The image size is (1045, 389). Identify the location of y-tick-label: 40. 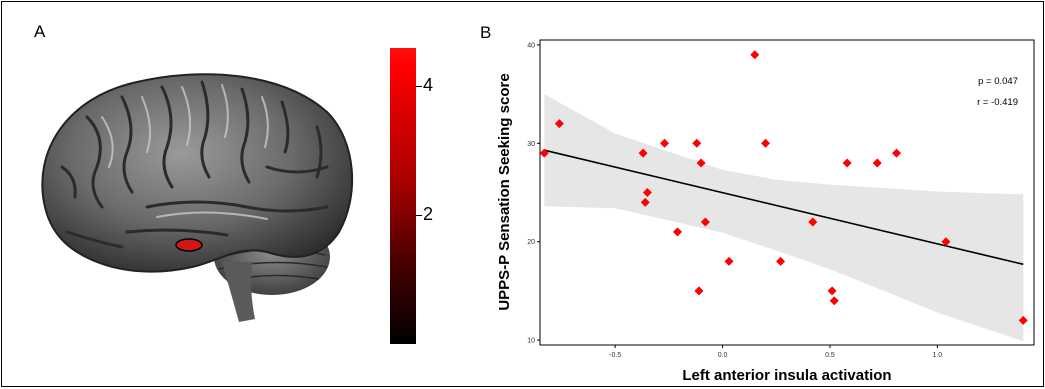
(531, 45).